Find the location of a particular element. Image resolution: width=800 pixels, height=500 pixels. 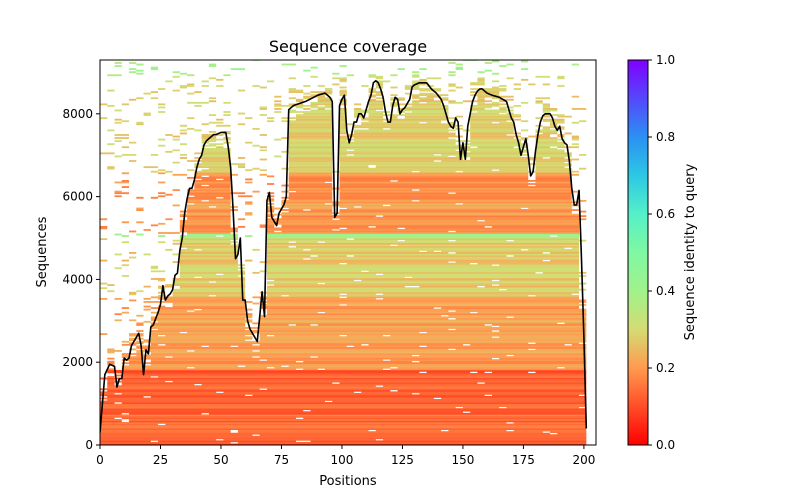

x-tick-label: 200 is located at coordinates (583, 460).